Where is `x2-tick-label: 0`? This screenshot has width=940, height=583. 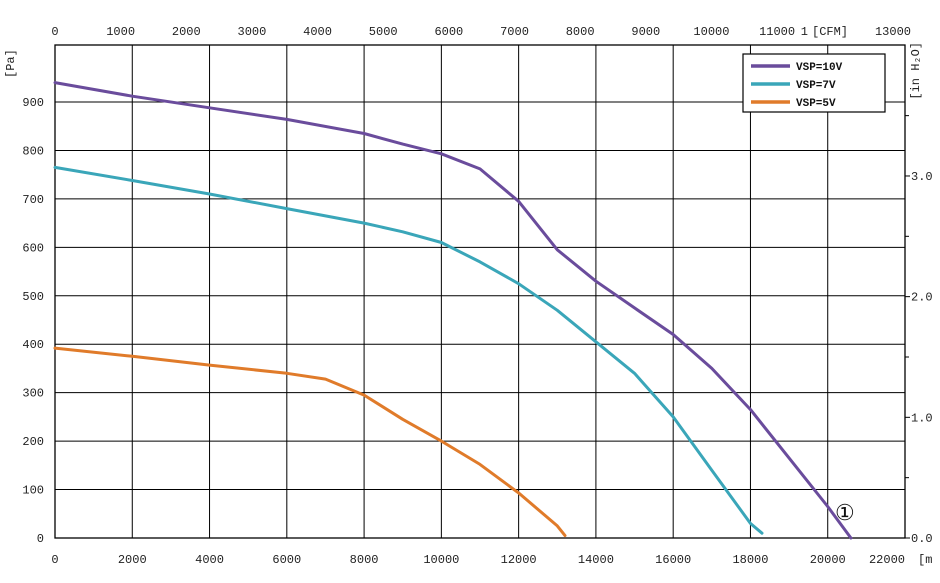
x2-tick-label: 0 is located at coordinates (54, 32).